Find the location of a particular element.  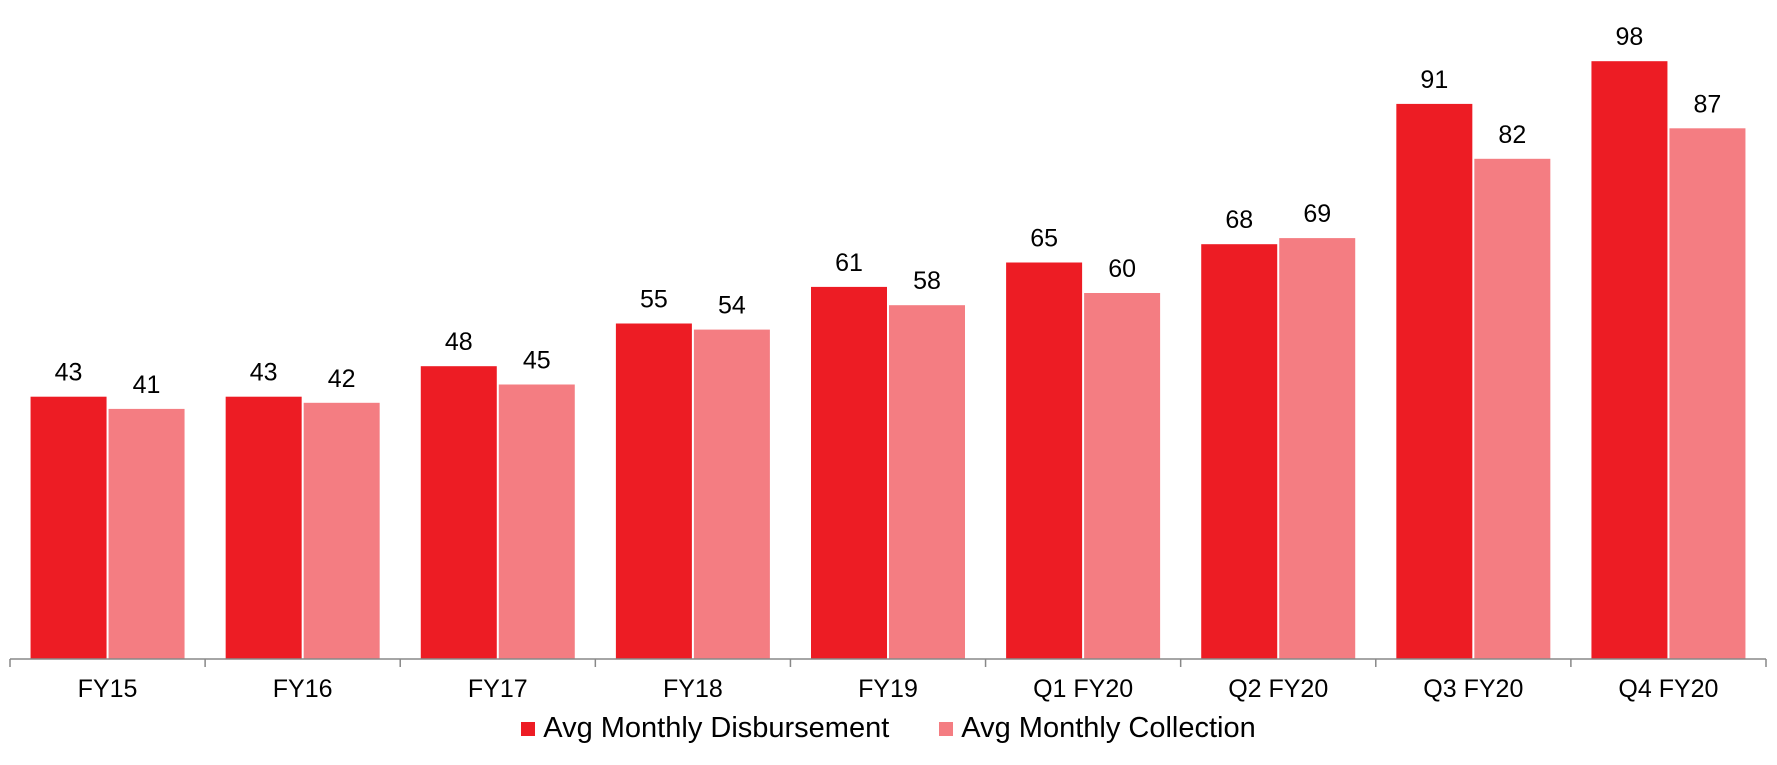

bar-avg-monthly-collection-q4-fy20 is located at coordinates (1707, 394).